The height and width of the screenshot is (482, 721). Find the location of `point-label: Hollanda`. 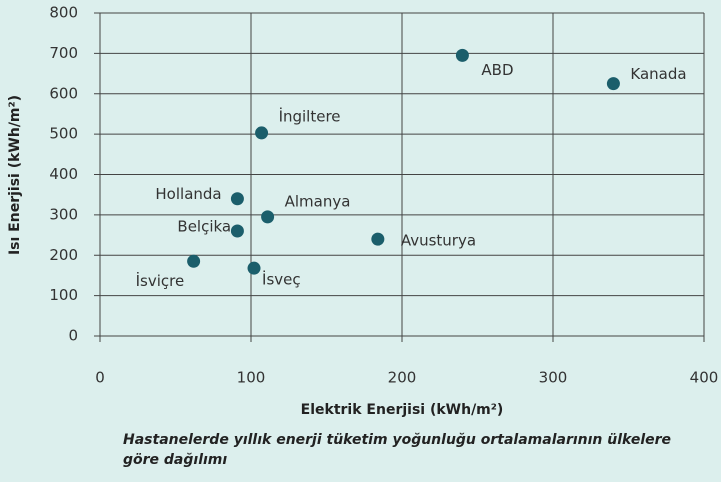

point-label: Hollanda is located at coordinates (188, 194).